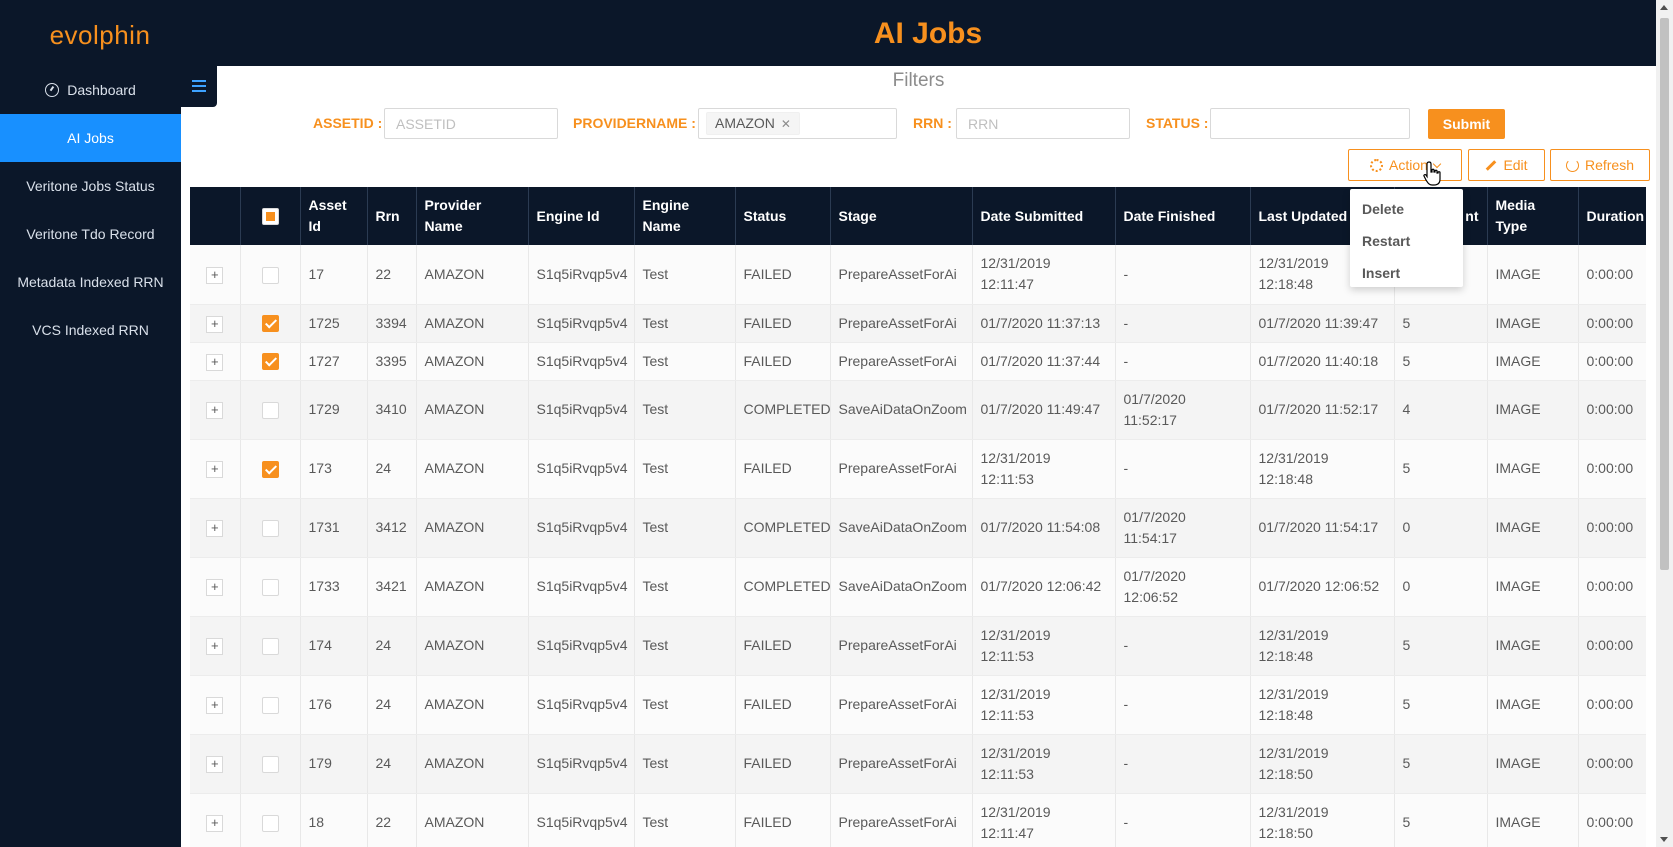  What do you see at coordinates (1043, 123) in the screenshot?
I see `rrn-input` at bounding box center [1043, 123].